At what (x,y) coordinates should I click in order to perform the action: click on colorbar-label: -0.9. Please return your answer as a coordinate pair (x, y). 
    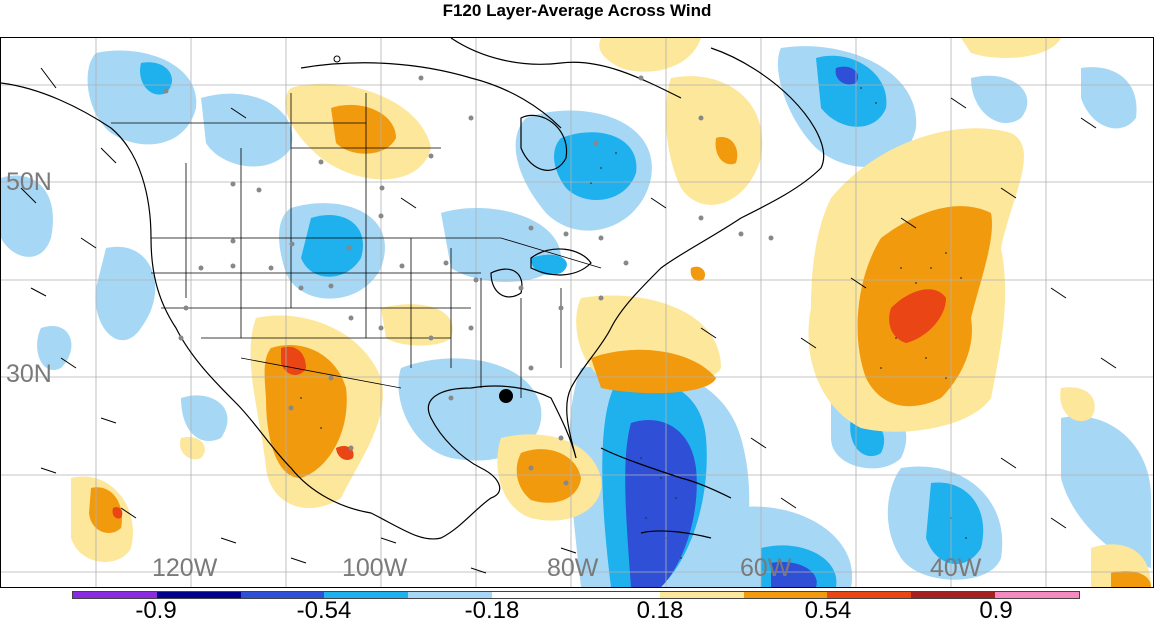
    Looking at the image, I should click on (156, 610).